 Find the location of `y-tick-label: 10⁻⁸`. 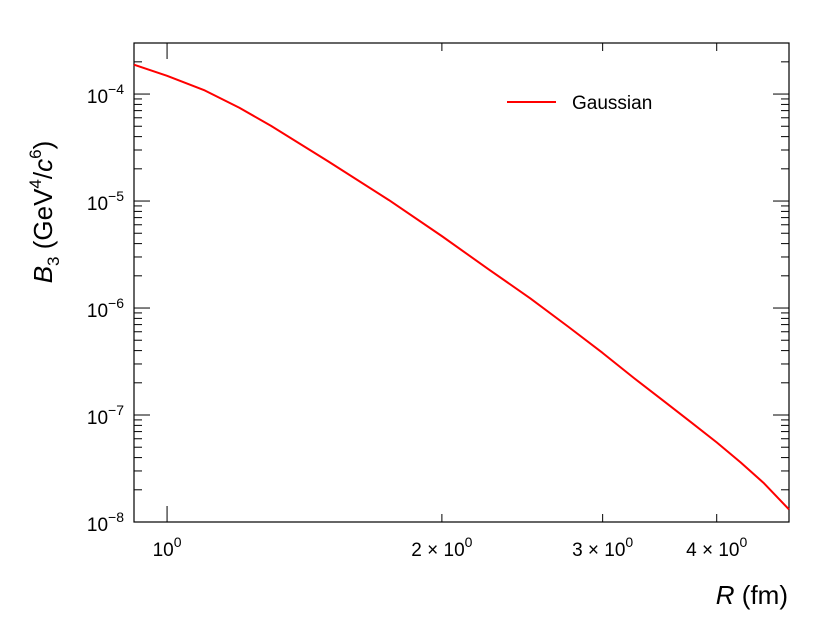

y-tick-label: 10⁻⁸ is located at coordinates (105, 522).